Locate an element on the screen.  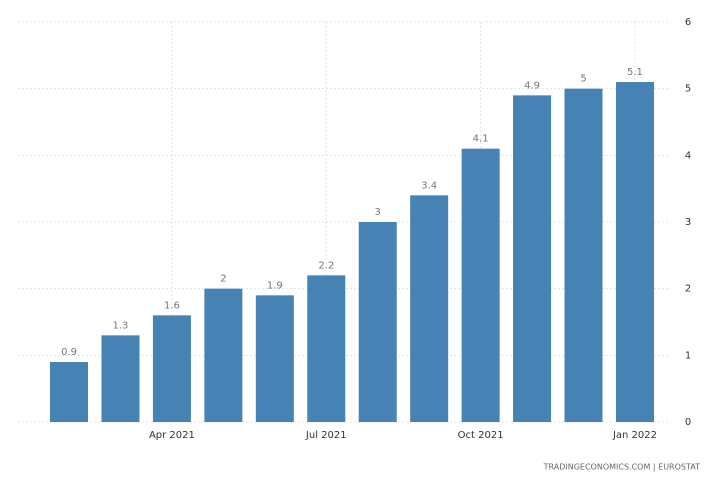
x-tick-label: Oct 2021 is located at coordinates (481, 435).